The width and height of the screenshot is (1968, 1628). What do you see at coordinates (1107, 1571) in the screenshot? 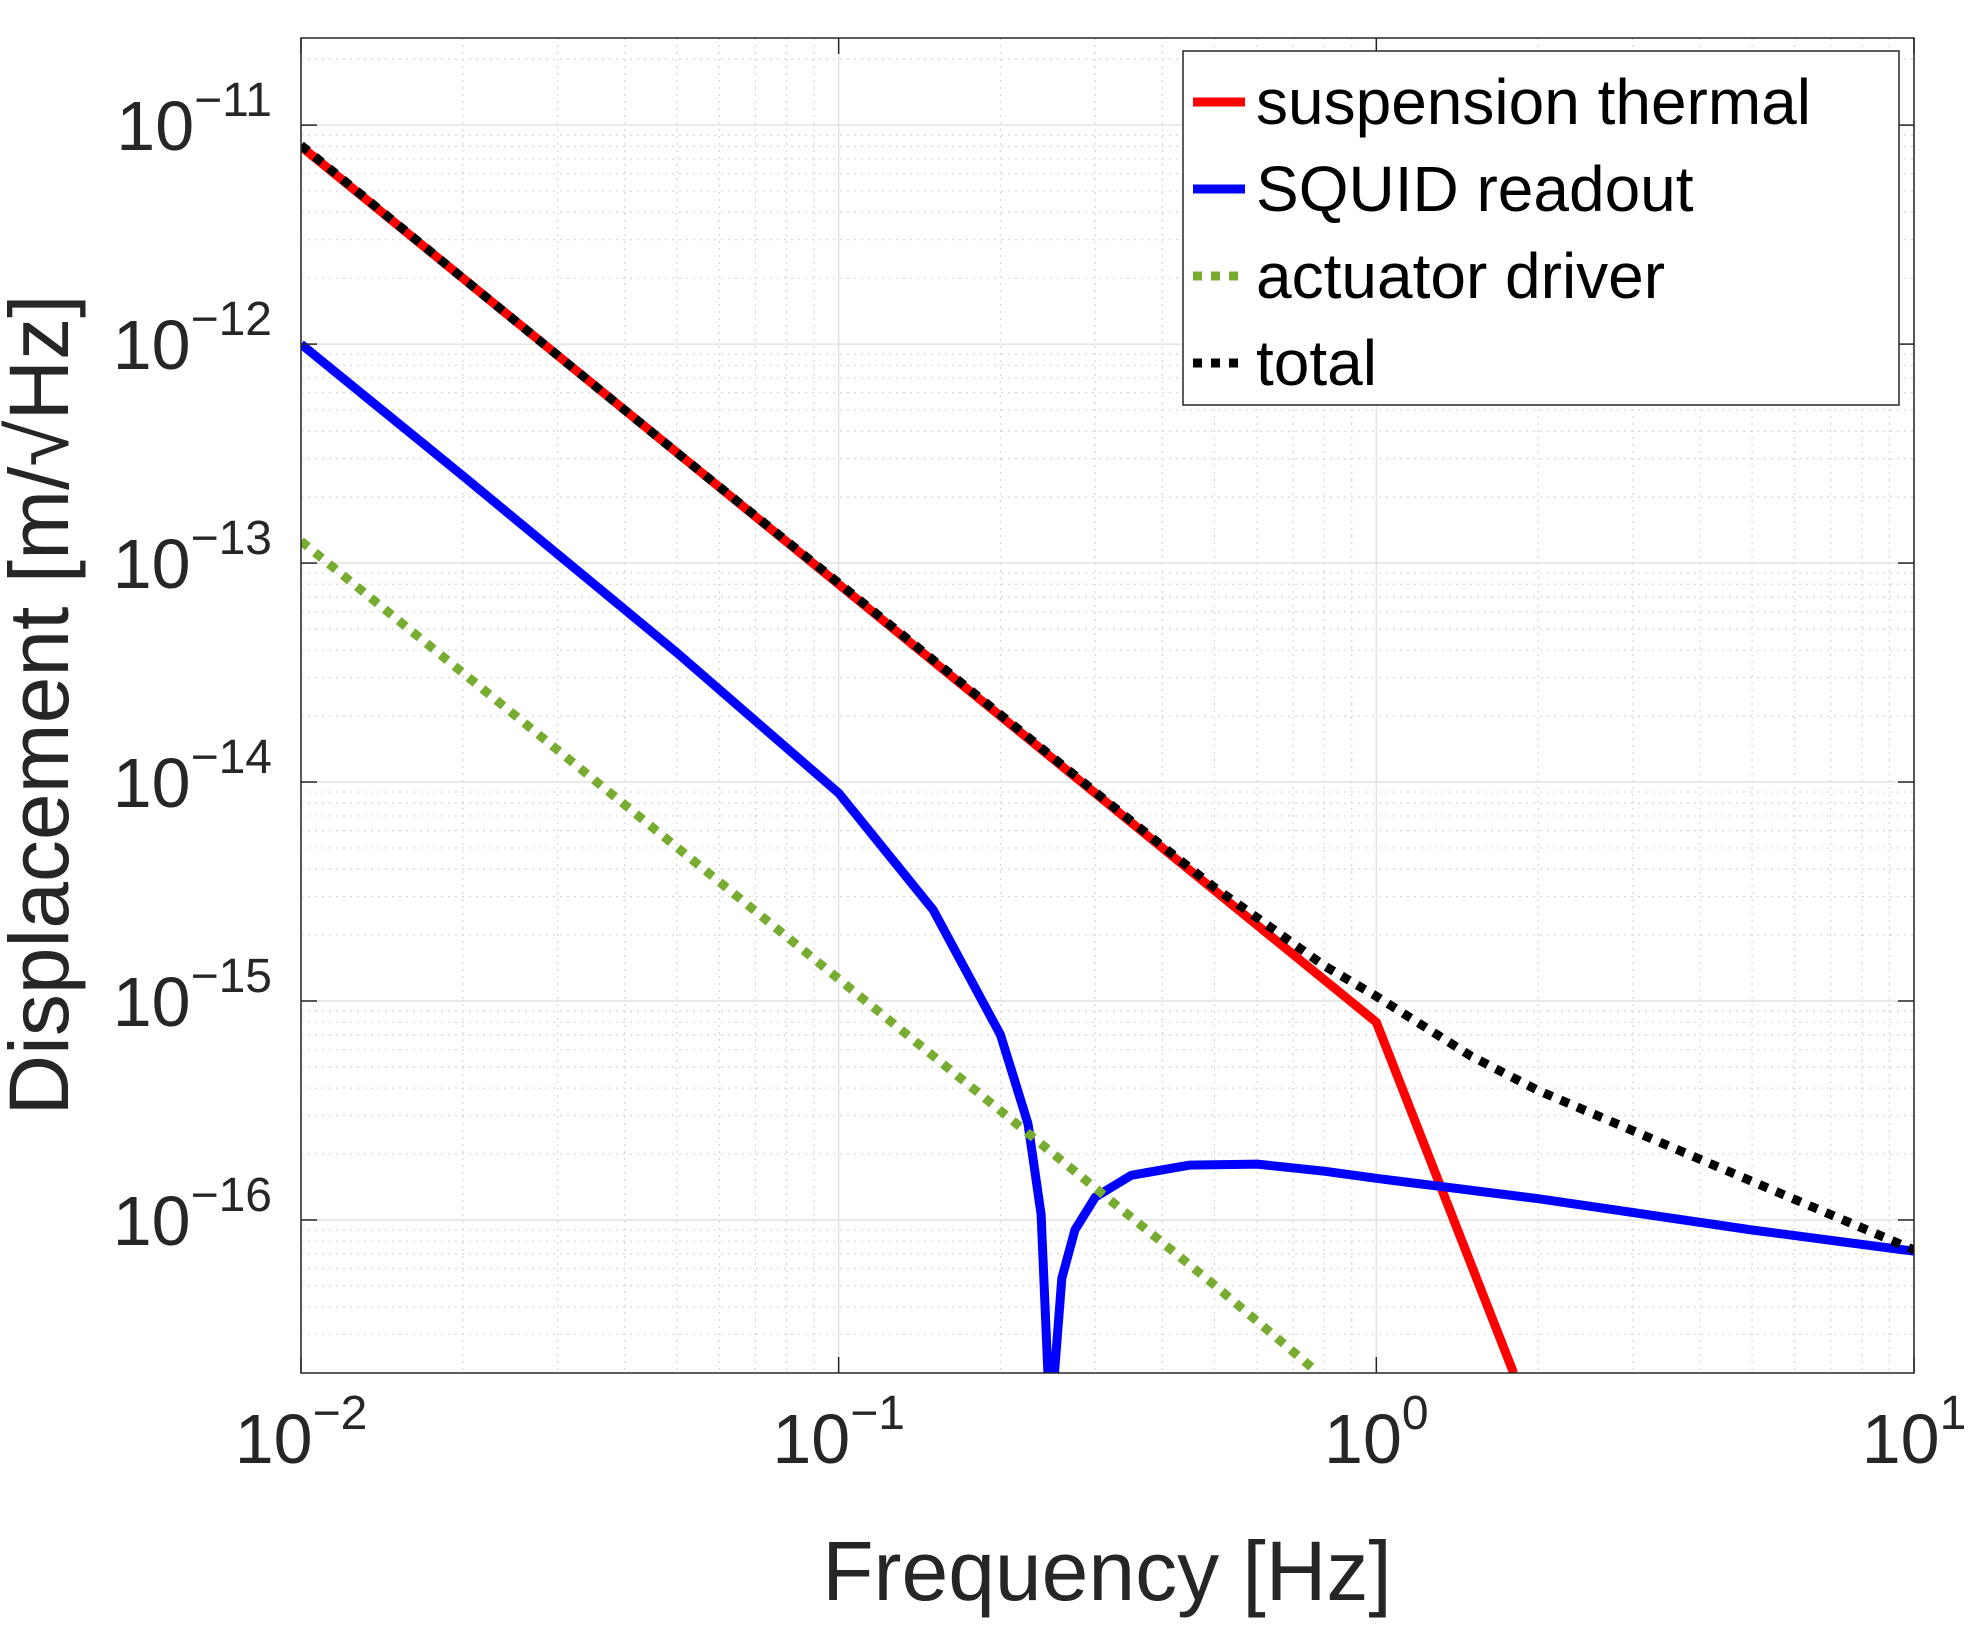
I see `x-axis-label: Frequency [Hz]` at bounding box center [1107, 1571].